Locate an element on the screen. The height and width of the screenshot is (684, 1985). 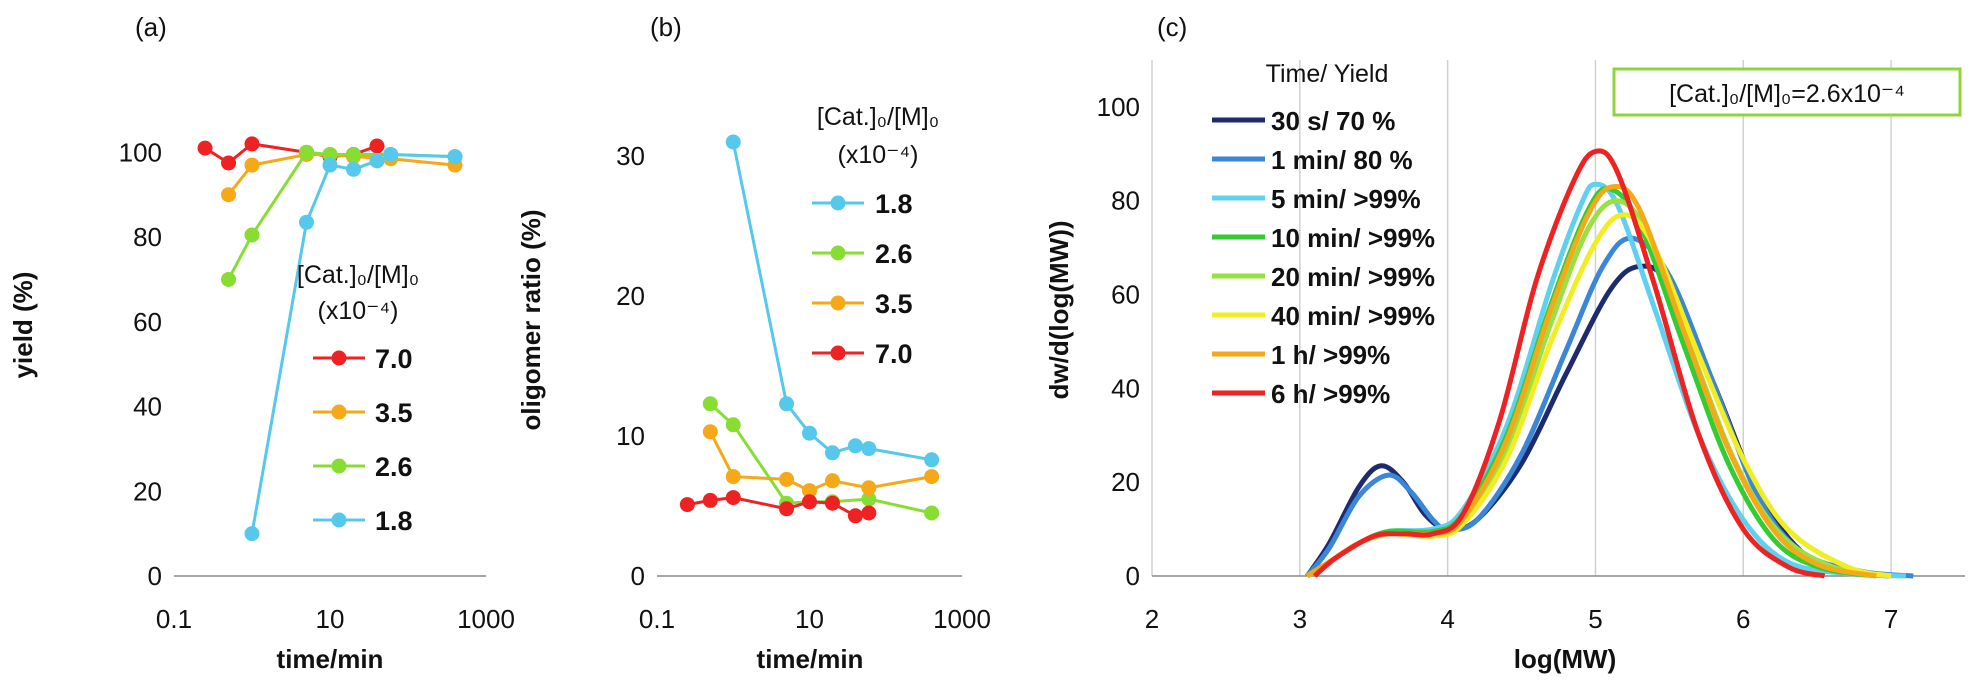
panel-c-y-tick-label: 100 is located at coordinates (1118, 107).